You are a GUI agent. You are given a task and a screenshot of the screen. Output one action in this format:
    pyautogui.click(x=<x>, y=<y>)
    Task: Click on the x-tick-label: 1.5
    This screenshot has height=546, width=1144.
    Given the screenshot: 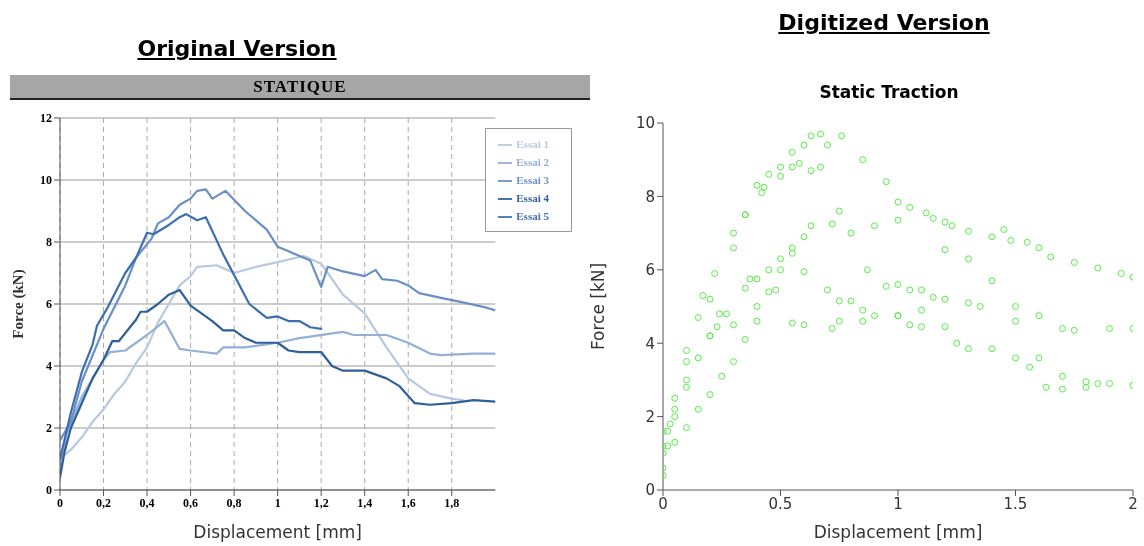 What is the action you would take?
    pyautogui.click(x=1015, y=503)
    